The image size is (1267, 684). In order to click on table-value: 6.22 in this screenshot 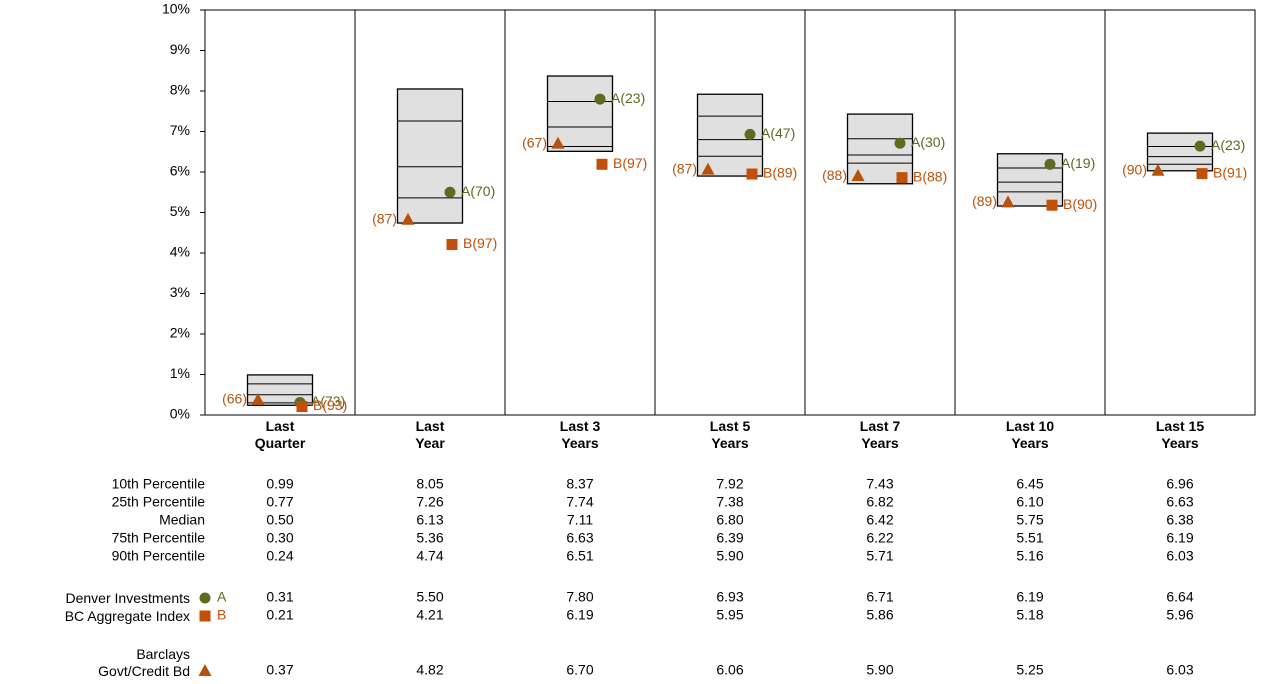, I will do `click(879, 538)`.